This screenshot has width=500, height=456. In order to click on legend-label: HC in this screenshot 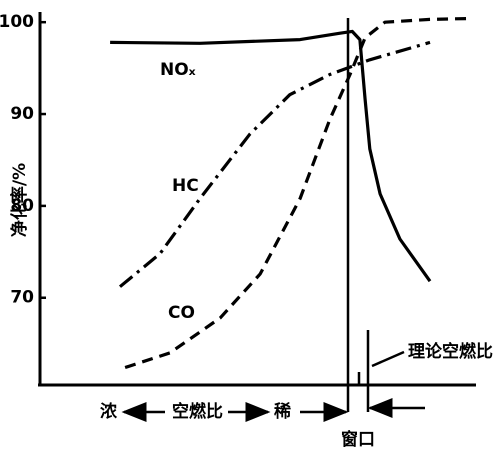, I will do `click(185, 186)`.